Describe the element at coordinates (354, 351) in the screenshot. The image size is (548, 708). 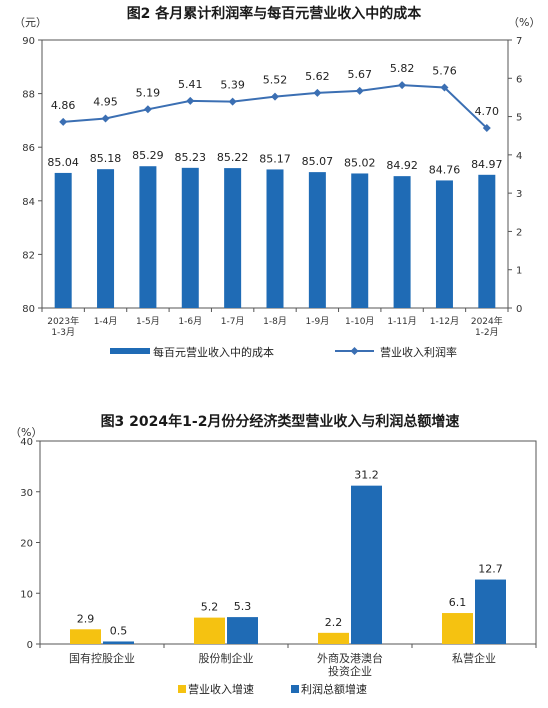
I see `legend-marker-profit` at that location.